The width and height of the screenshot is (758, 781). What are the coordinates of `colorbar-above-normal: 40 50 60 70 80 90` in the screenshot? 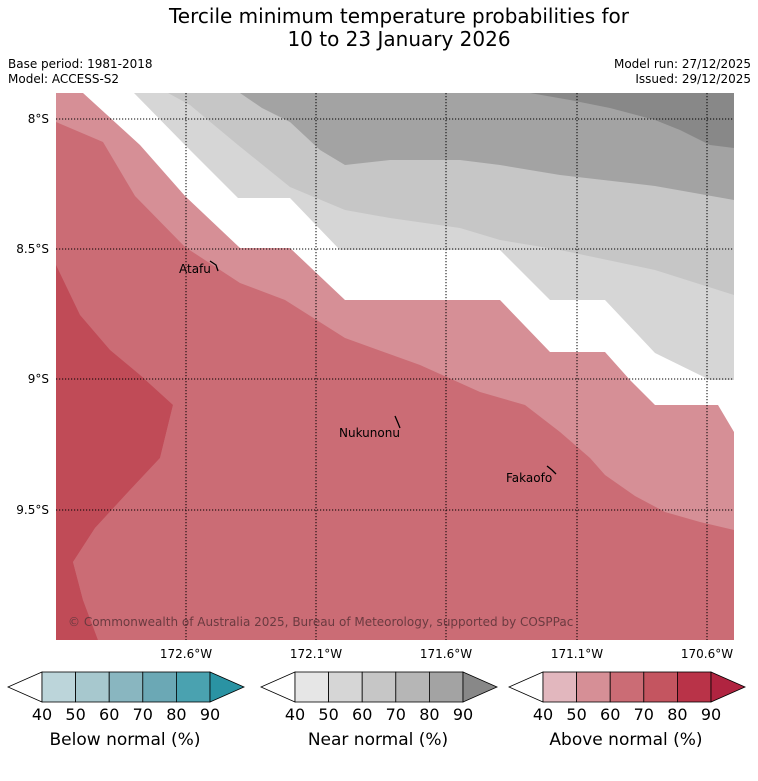 It's located at (627, 697).